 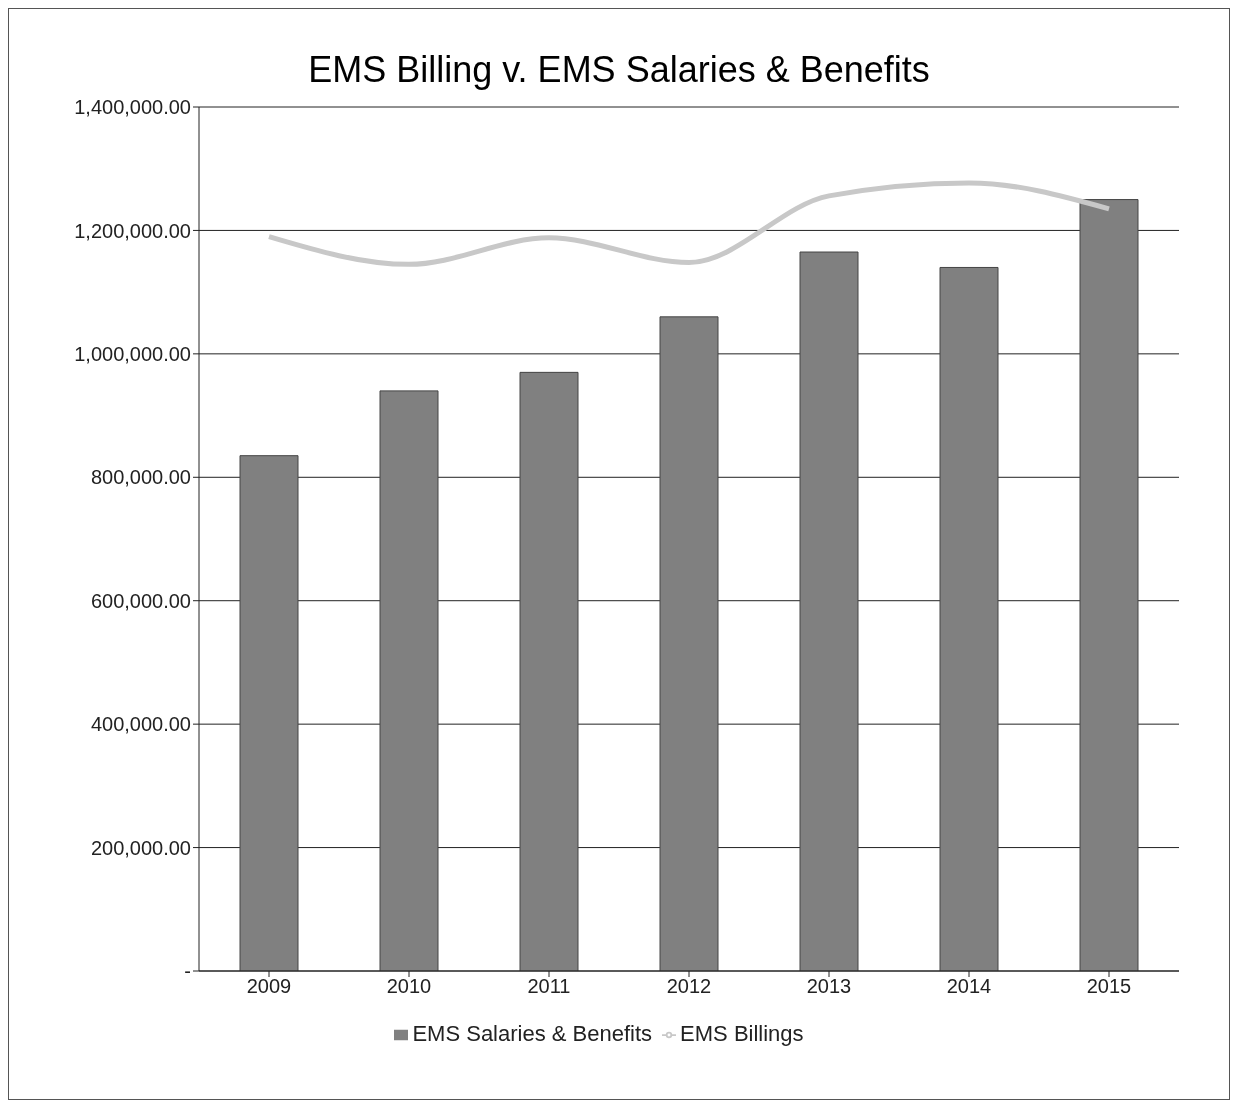 What do you see at coordinates (140, 847) in the screenshot?
I see `y-tick-label: 200,000.00` at bounding box center [140, 847].